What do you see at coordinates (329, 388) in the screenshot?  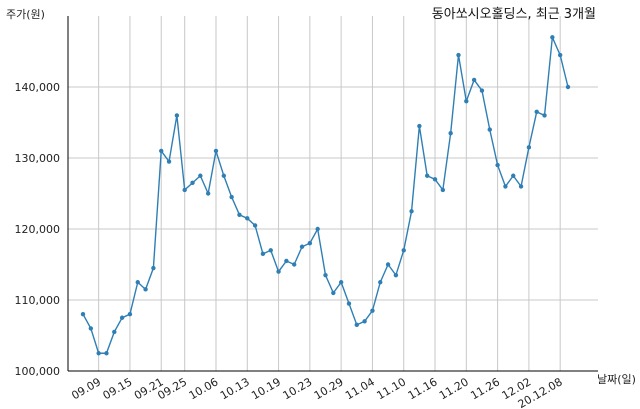 I see `x-tick-label: 10.29` at bounding box center [329, 388].